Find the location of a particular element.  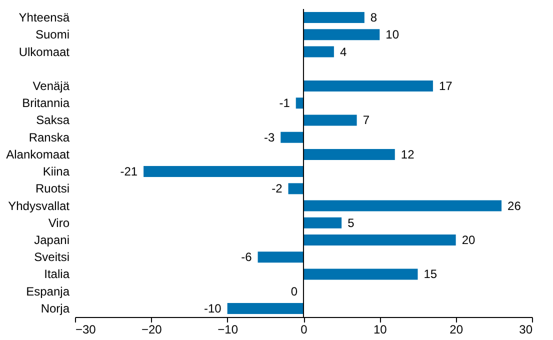

data-label: 26 is located at coordinates (515, 205).